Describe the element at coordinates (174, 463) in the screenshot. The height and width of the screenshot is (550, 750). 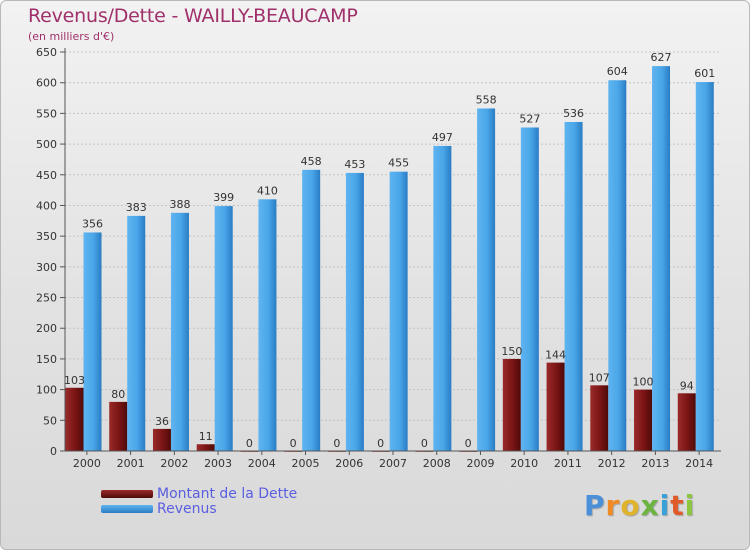
I see `x-tick-label: 2002` at that location.